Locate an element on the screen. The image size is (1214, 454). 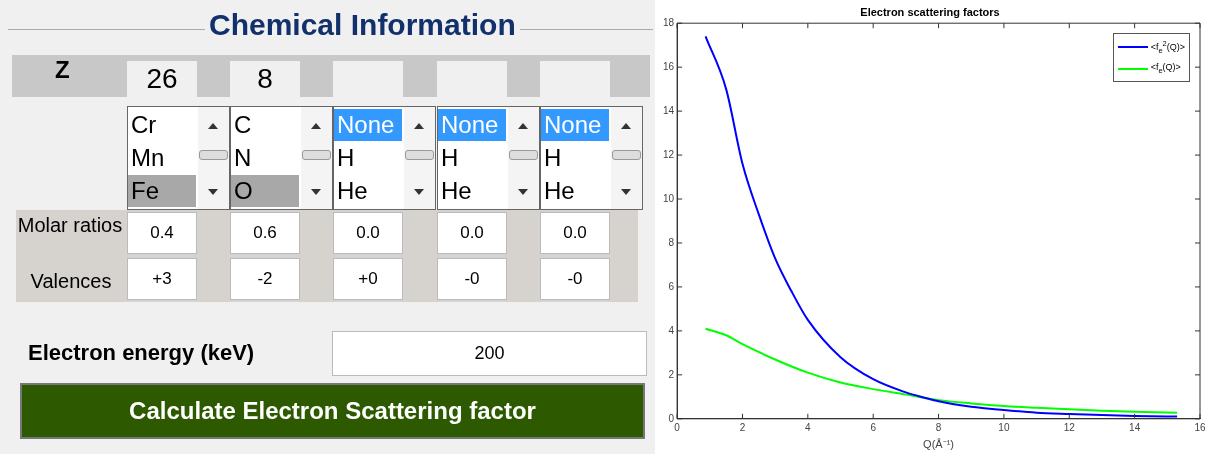
x-tick-label: 2 is located at coordinates (742, 427).